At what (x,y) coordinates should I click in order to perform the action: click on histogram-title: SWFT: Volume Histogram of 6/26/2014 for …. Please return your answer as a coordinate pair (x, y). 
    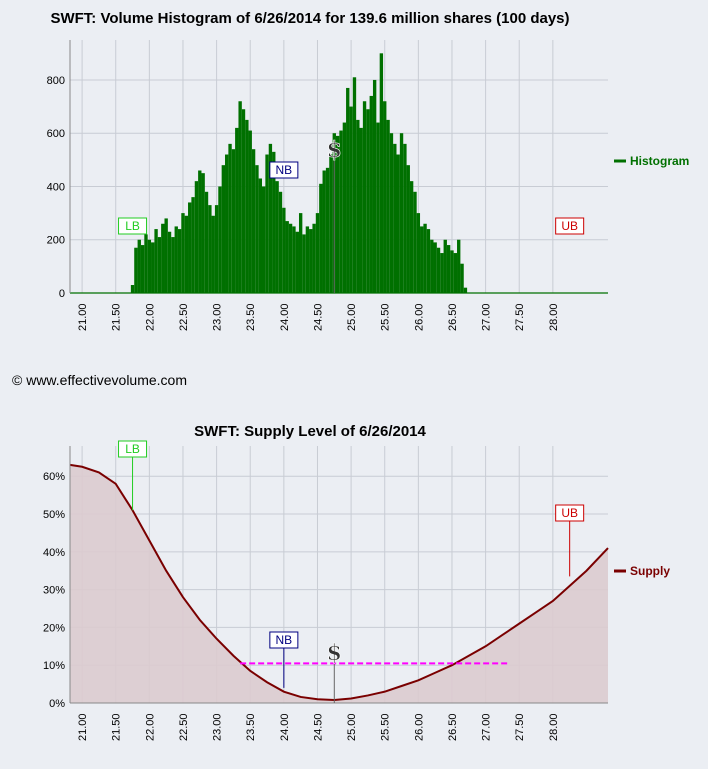
    Looking at the image, I should click on (310, 18).